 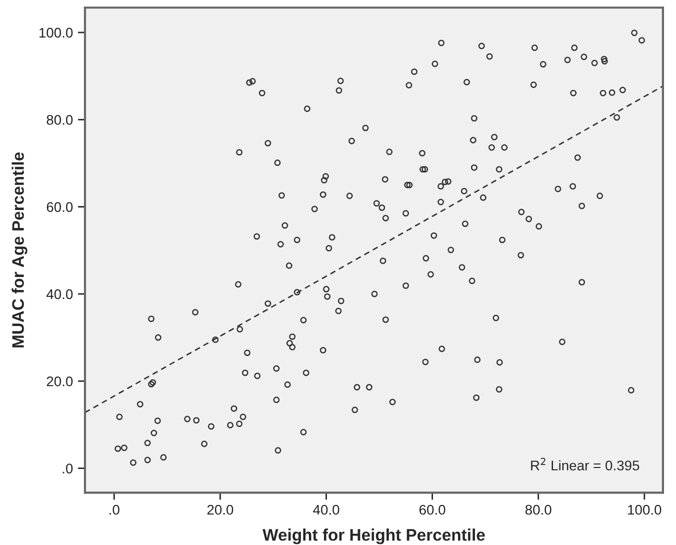 What do you see at coordinates (59, 119) in the screenshot?
I see `y-tick-label: 80.0` at bounding box center [59, 119].